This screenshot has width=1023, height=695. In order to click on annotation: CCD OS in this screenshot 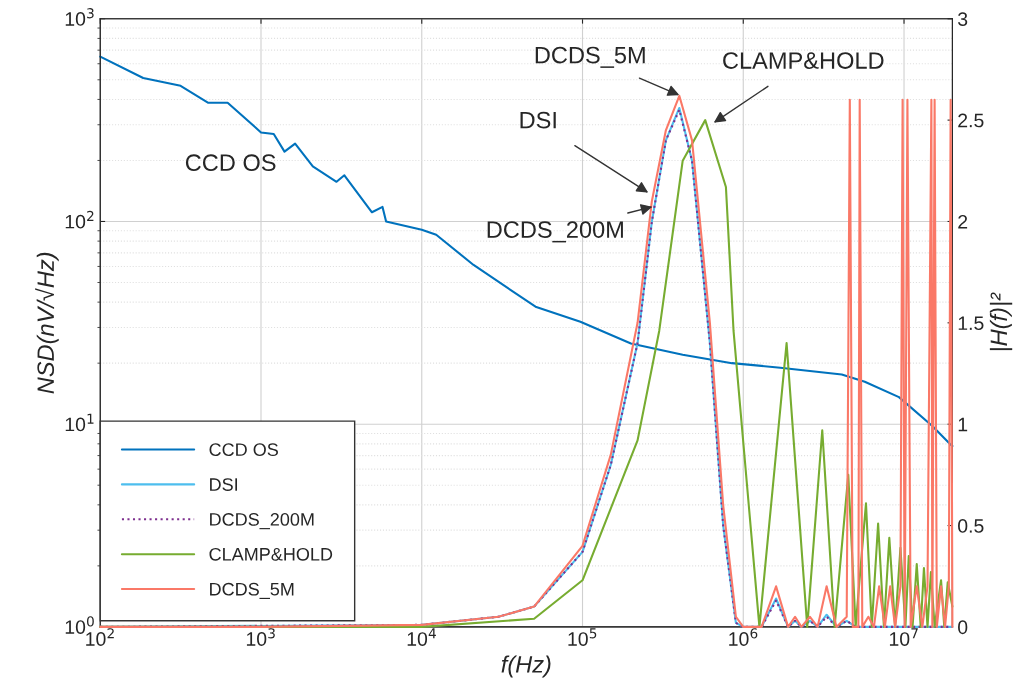, I will do `click(230, 163)`.